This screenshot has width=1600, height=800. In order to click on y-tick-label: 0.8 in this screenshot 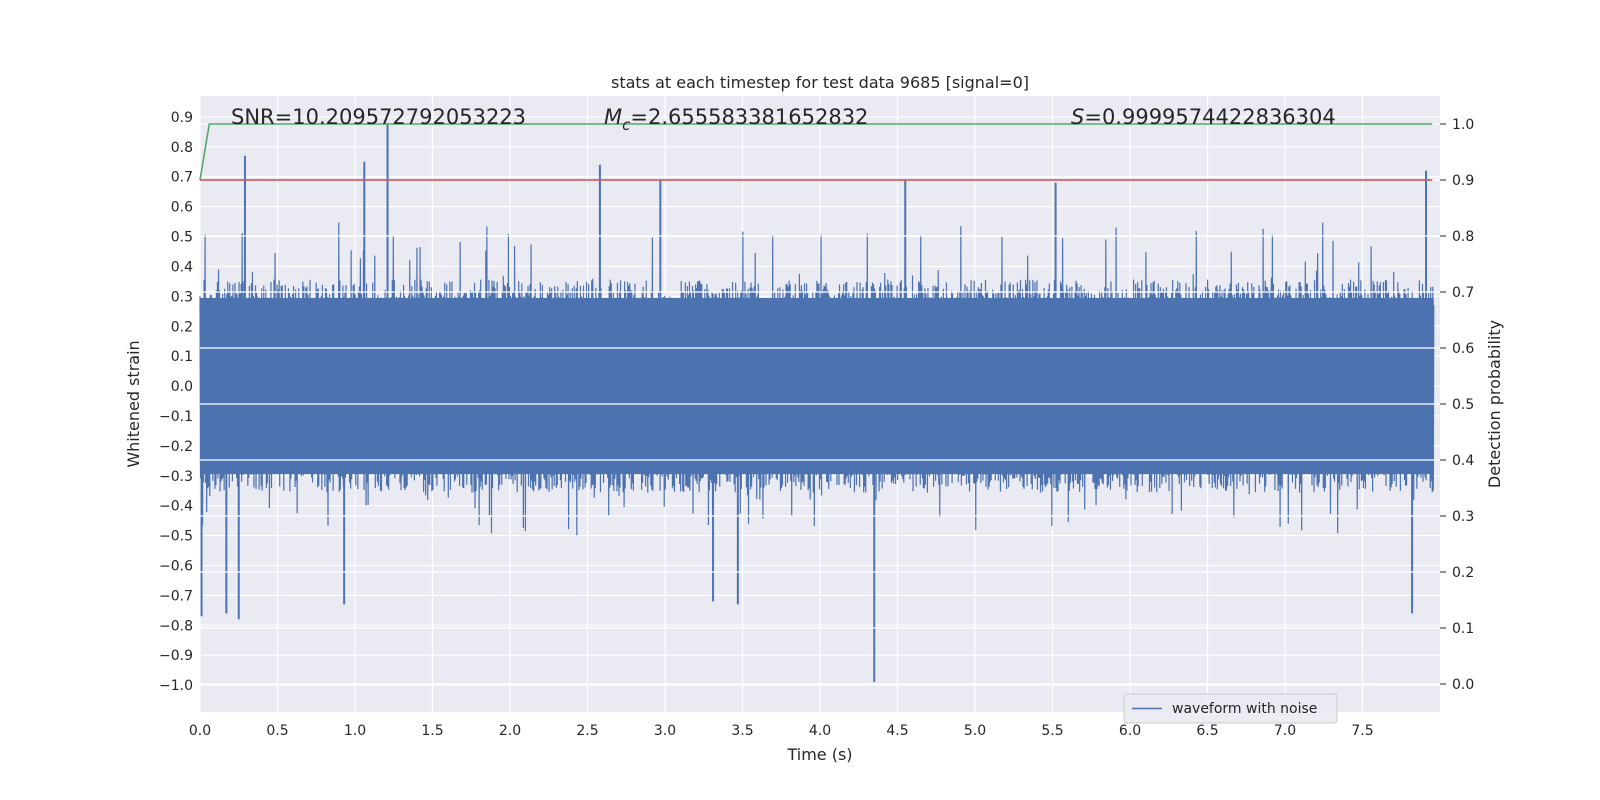, I will do `click(182, 148)`.